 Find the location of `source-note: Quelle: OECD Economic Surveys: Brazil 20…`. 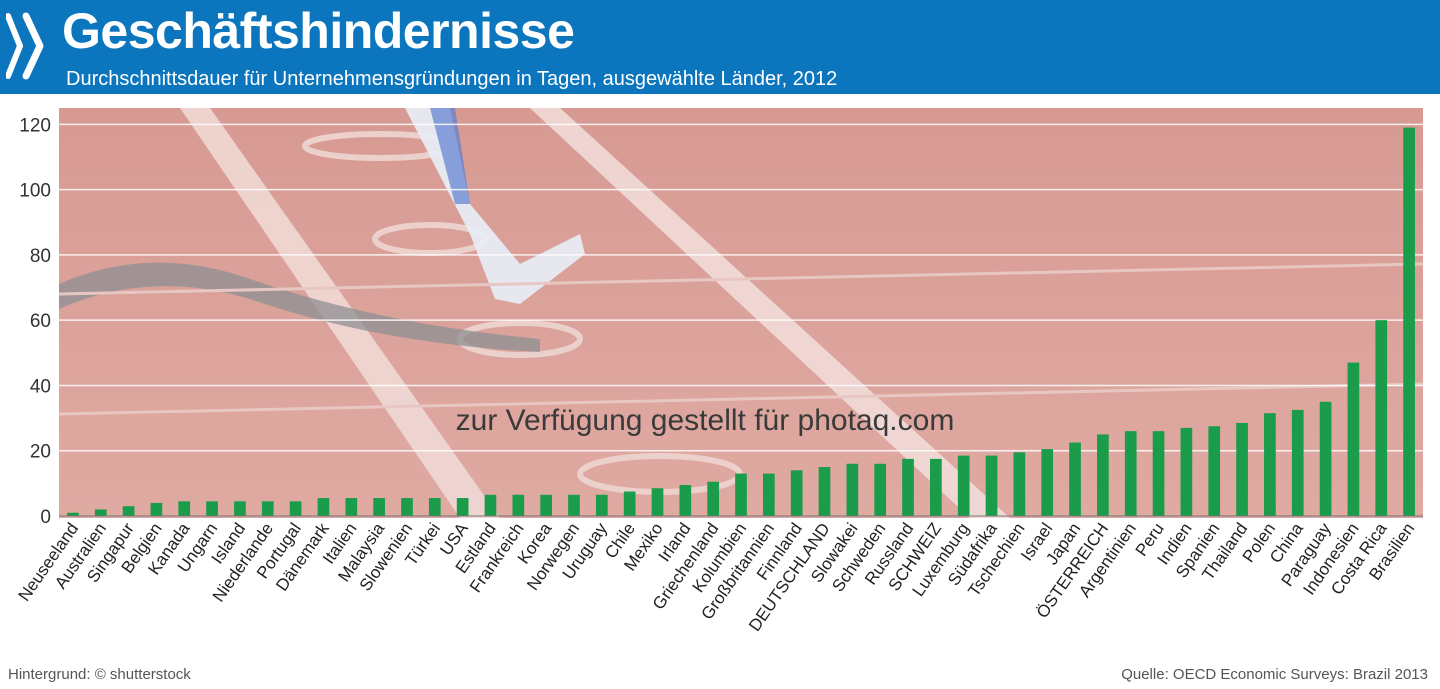

source-note: Quelle: OECD Economic Surveys: Brazil 20… is located at coordinates (1274, 674).